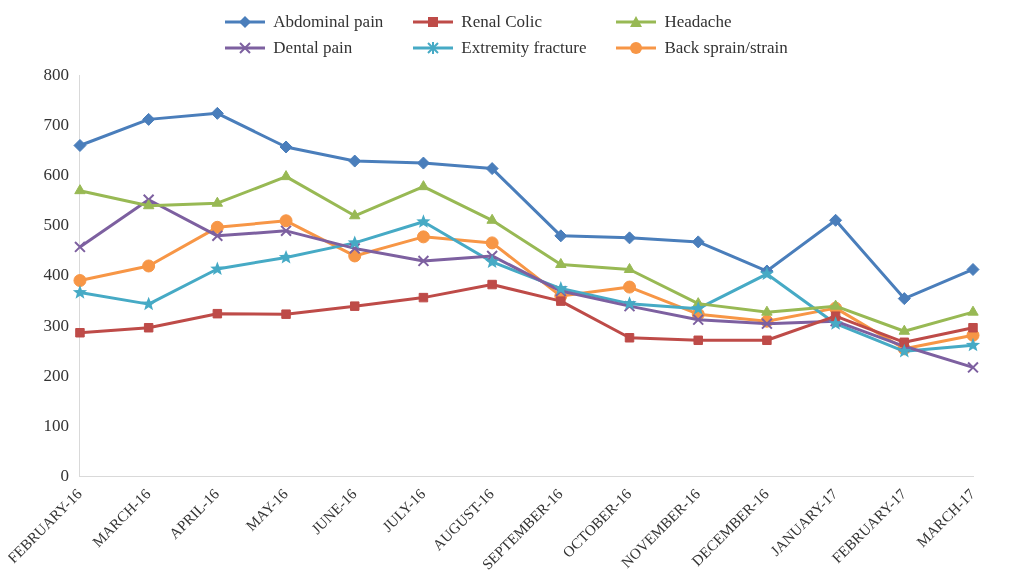 This screenshot has height=585, width=1011. What do you see at coordinates (313, 48) in the screenshot?
I see `legend-label: Dental pain` at bounding box center [313, 48].